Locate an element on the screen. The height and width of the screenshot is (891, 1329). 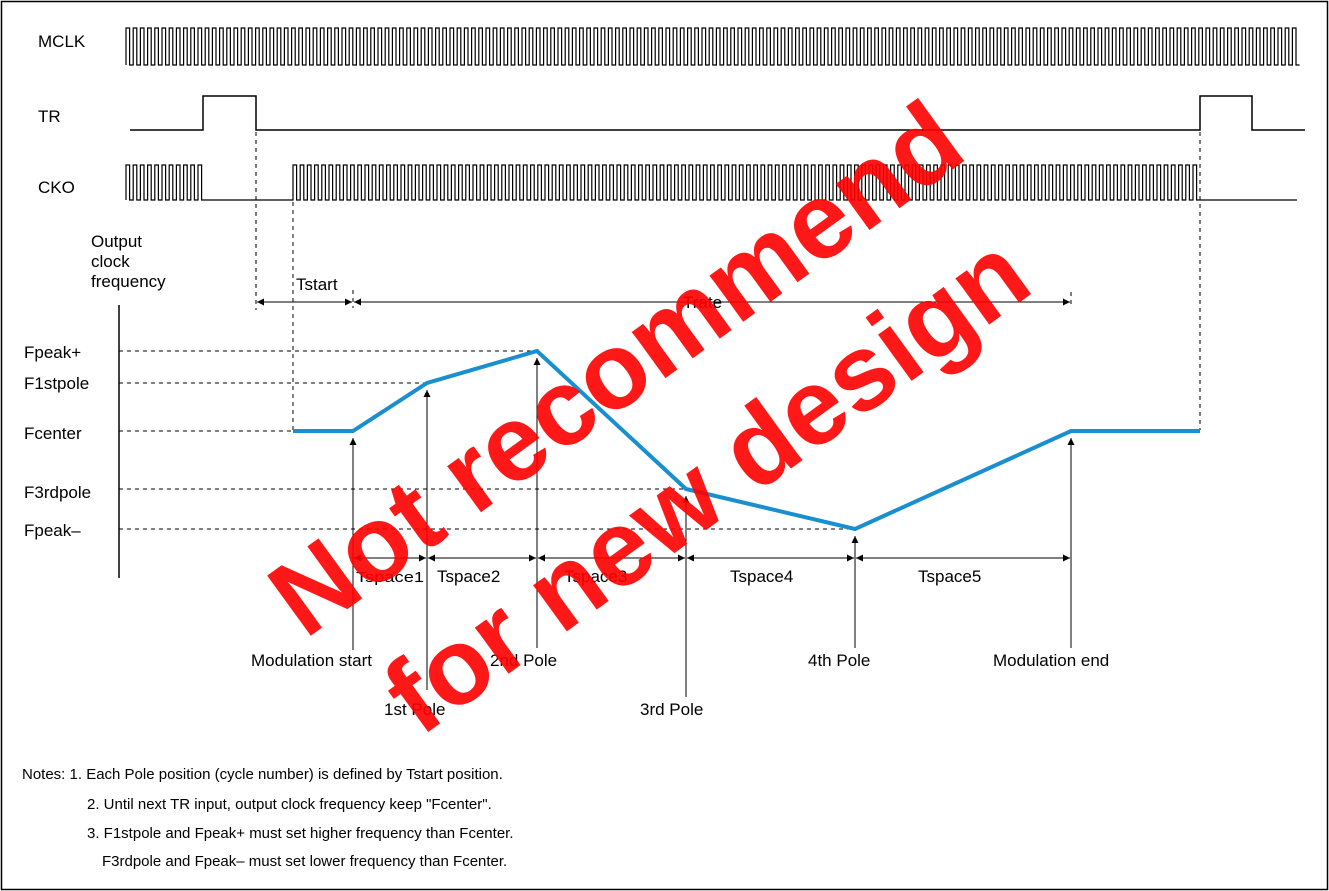
tspace4-label: Tspace4 is located at coordinates (761, 576).